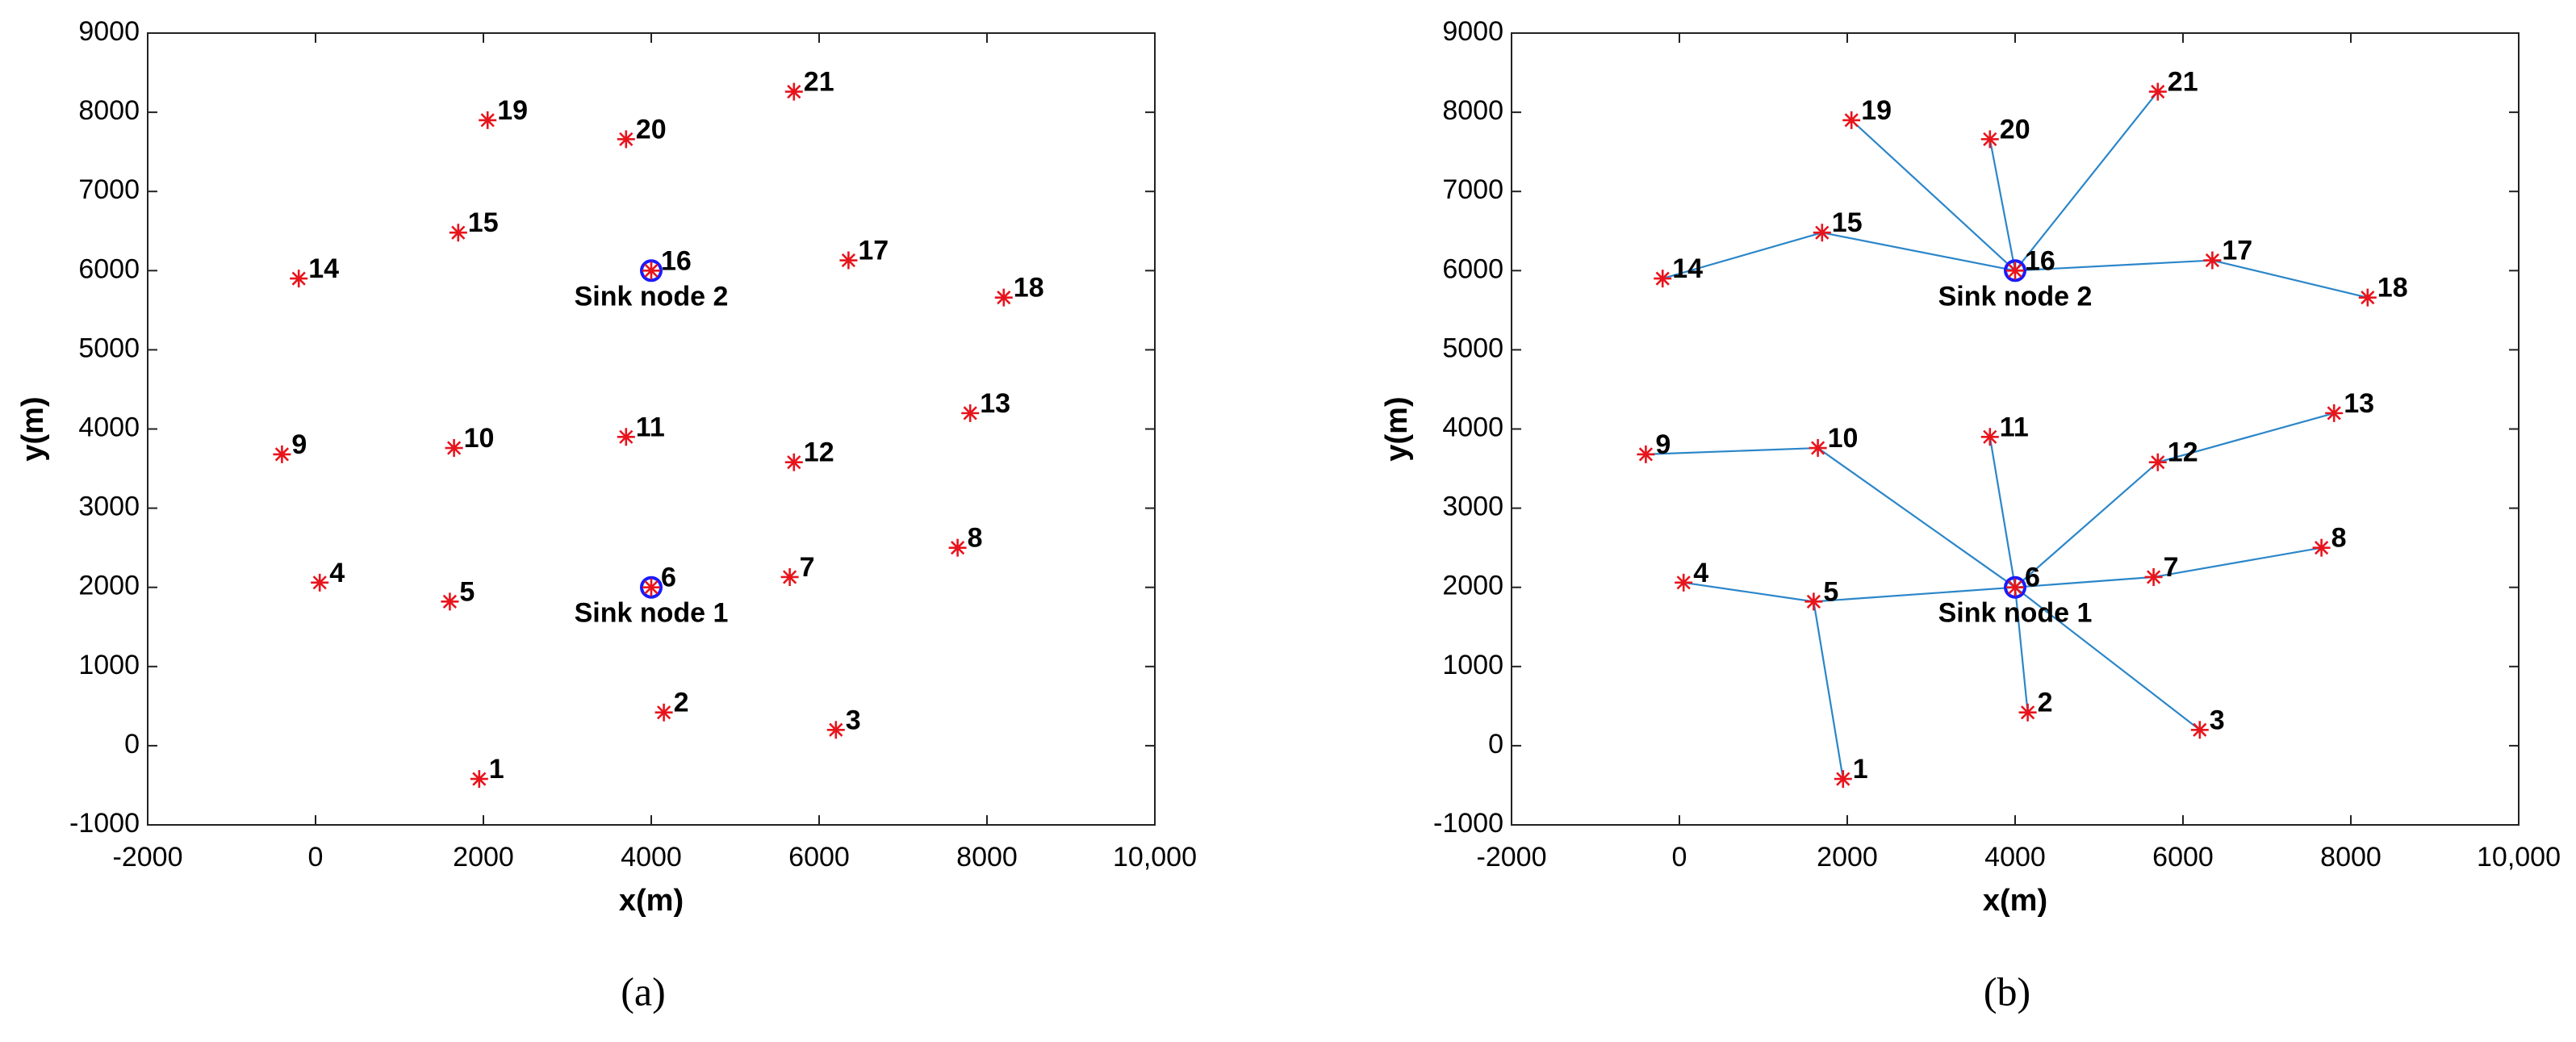  Describe the element at coordinates (148, 858) in the screenshot. I see `x-tick-label: -2000` at that location.